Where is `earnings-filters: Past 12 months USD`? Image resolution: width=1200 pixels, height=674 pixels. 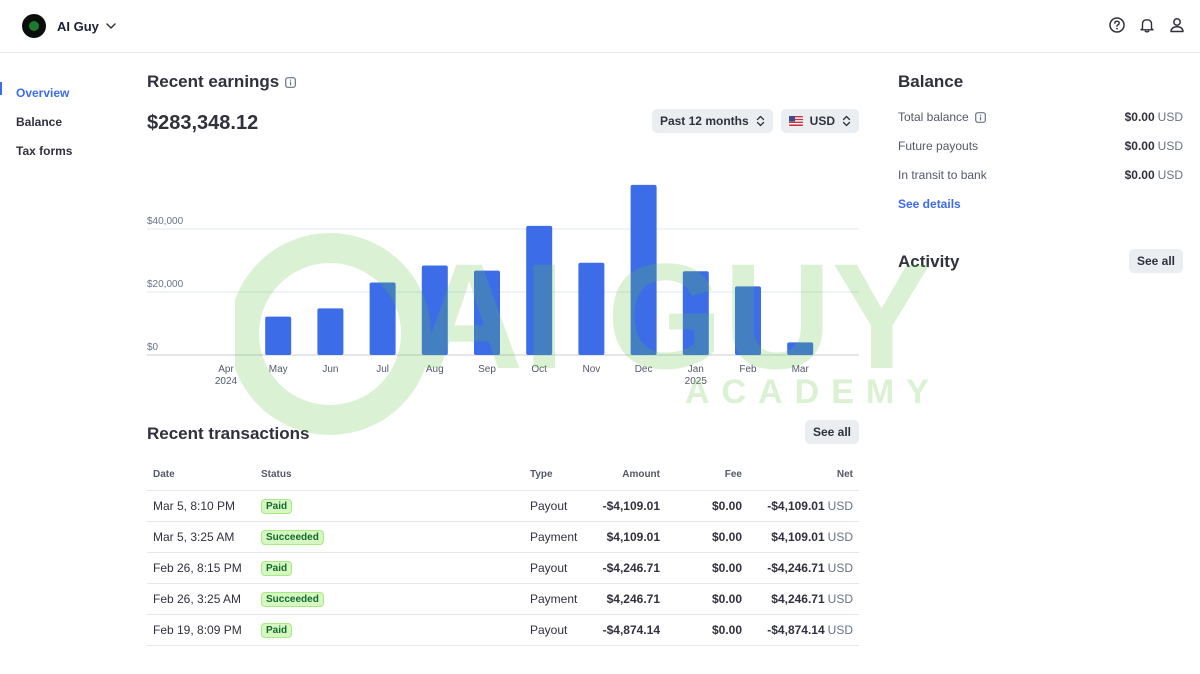
earnings-filters: Past 12 months USD is located at coordinates (755, 121).